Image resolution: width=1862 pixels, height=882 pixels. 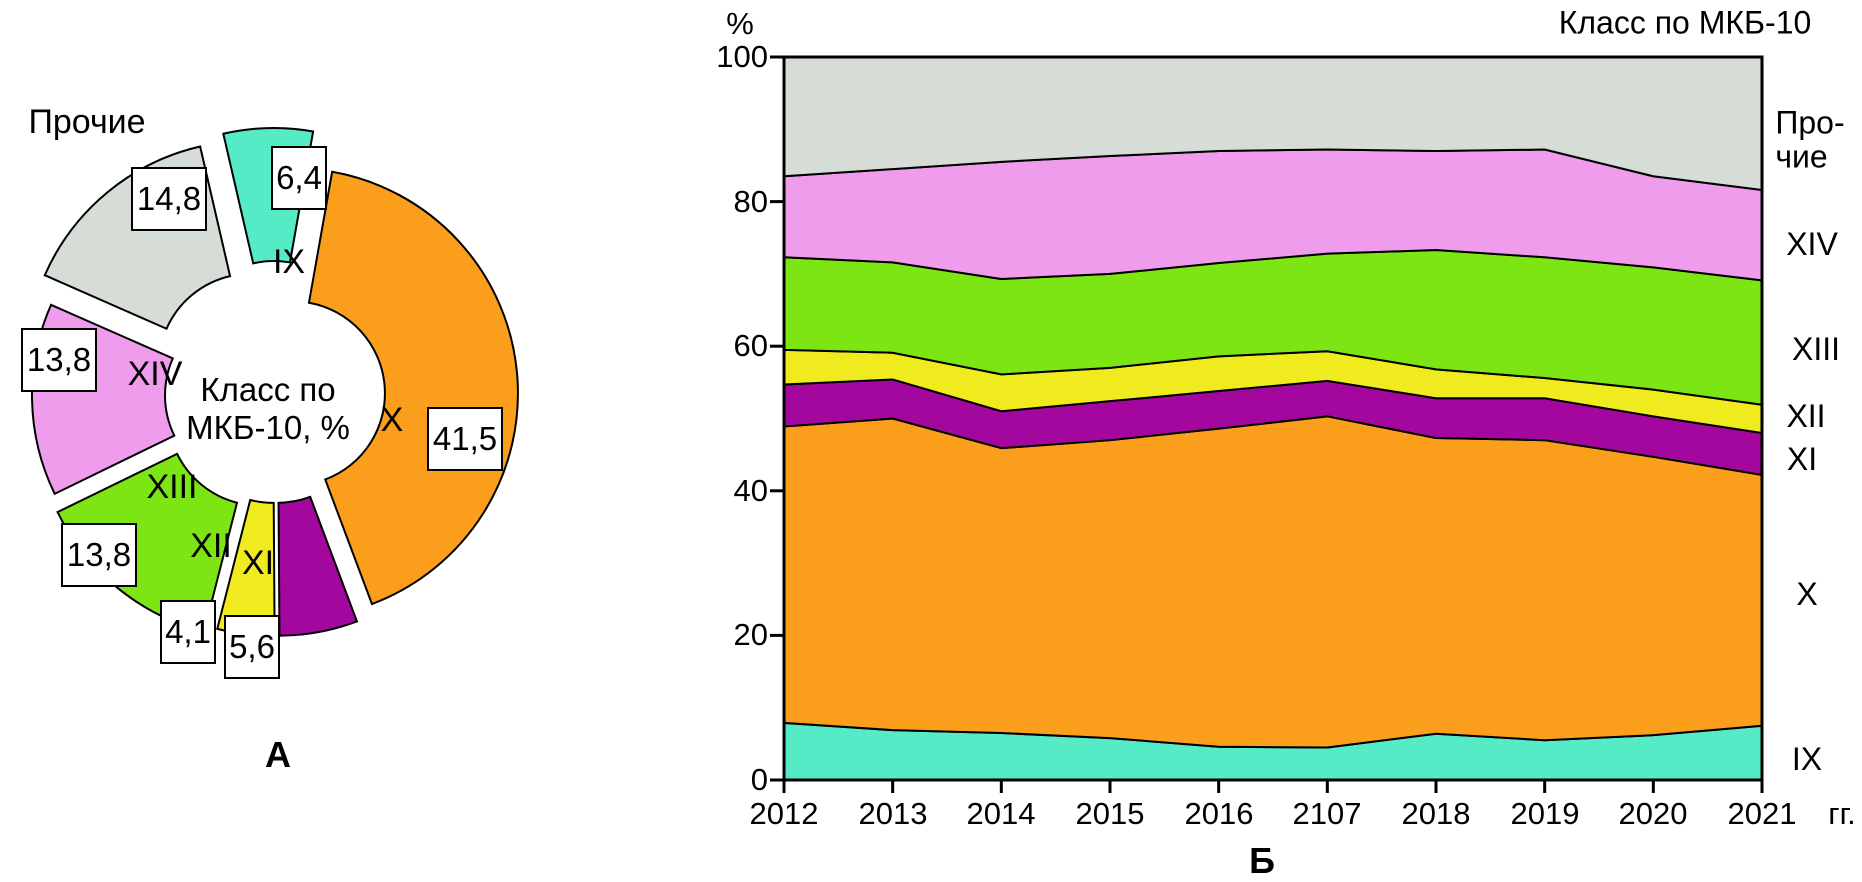 I want to click on band-label-other-line2: чие, so click(x=1801, y=156).